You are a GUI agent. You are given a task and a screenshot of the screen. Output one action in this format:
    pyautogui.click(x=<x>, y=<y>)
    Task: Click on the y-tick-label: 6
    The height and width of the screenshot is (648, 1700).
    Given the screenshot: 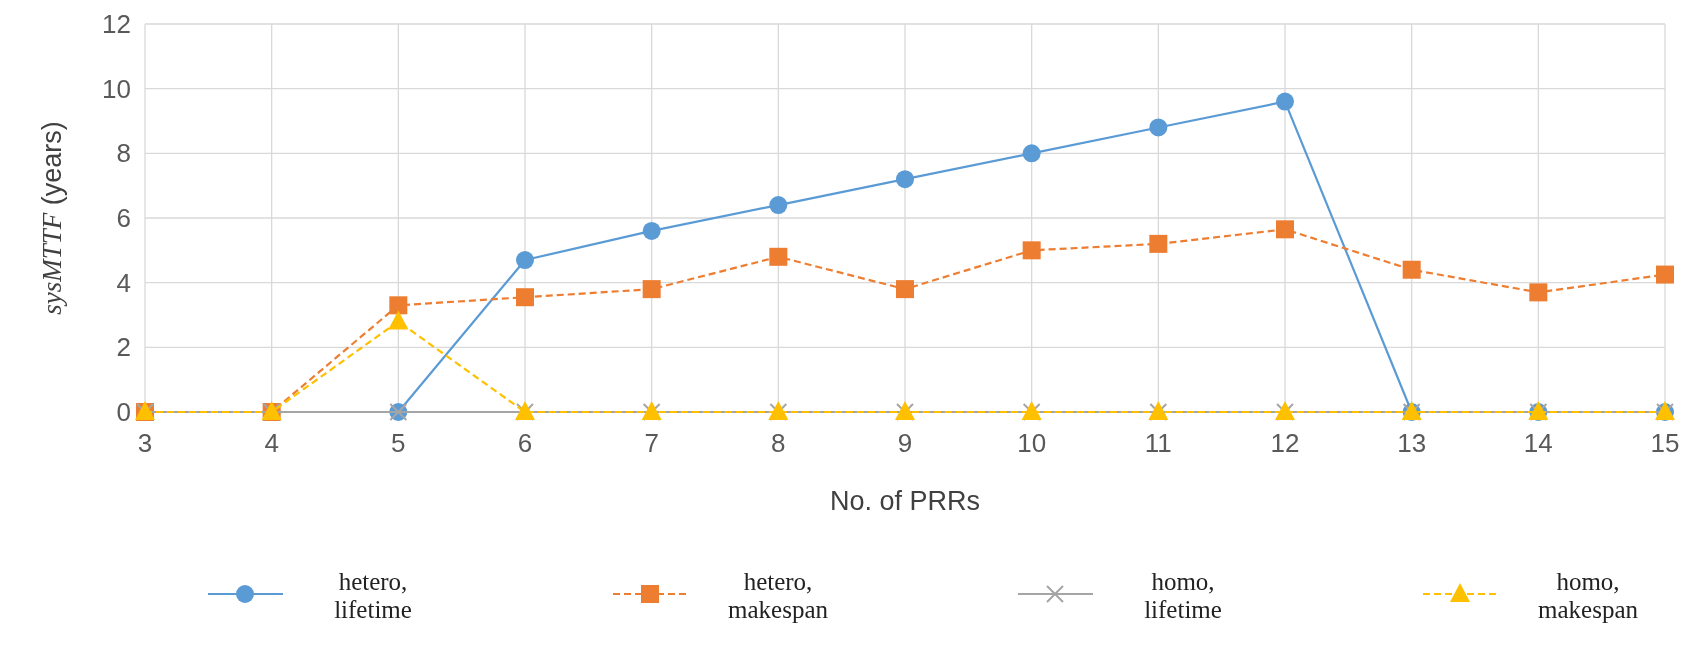 What is the action you would take?
    pyautogui.click(x=123, y=218)
    